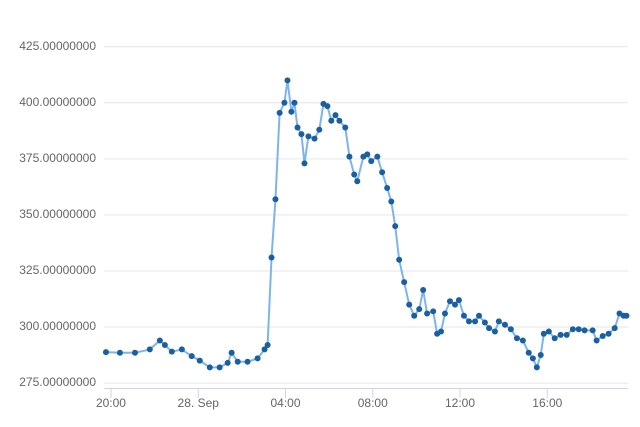 The width and height of the screenshot is (640, 427). I want to click on x-tick-label: 28. Sep, so click(199, 403).